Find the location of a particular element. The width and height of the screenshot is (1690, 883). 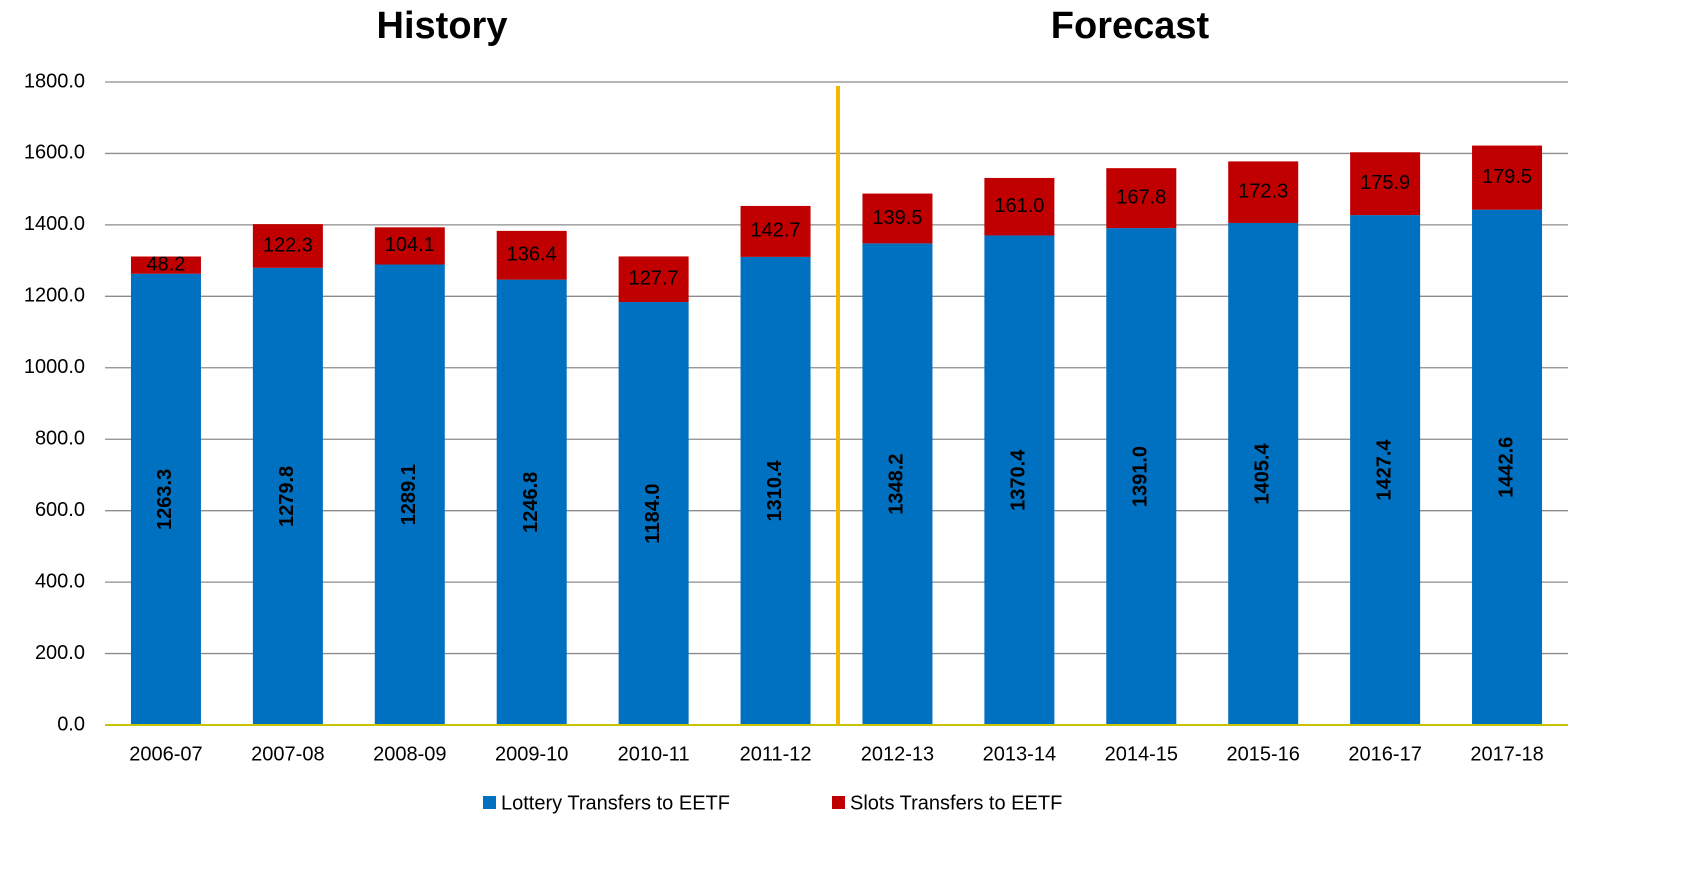

data-label: 1427.4 is located at coordinates (1384, 470).